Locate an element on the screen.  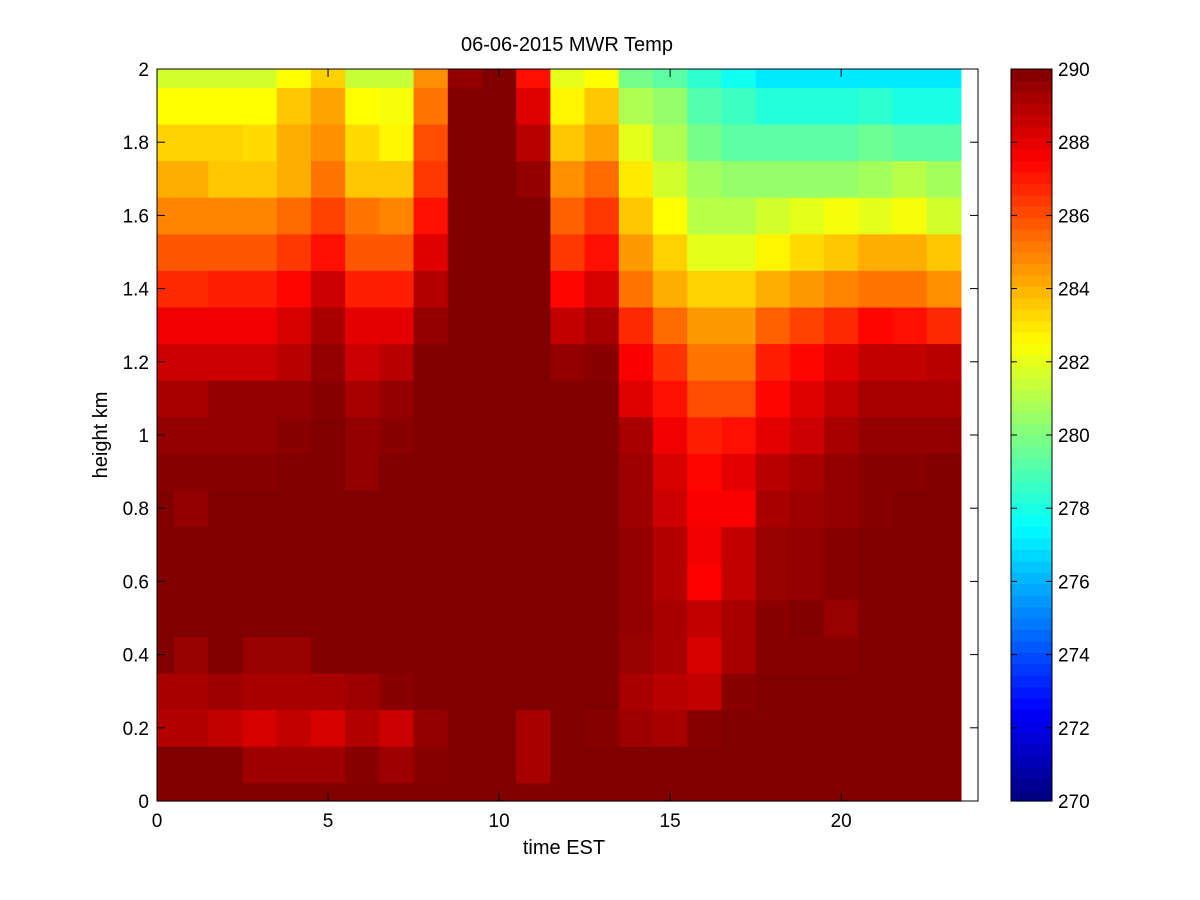
x-axis-label: time EST is located at coordinates (564, 848).